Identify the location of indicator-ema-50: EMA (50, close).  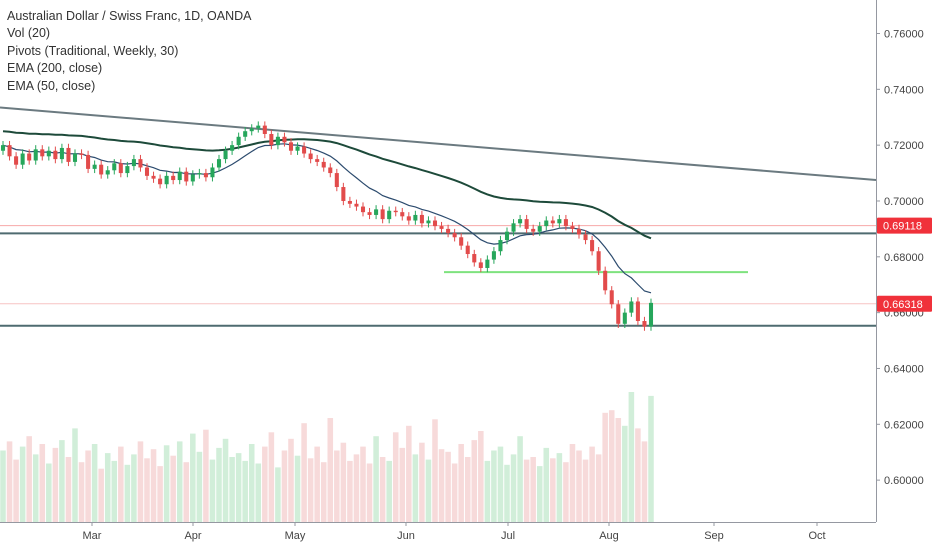
(51, 85).